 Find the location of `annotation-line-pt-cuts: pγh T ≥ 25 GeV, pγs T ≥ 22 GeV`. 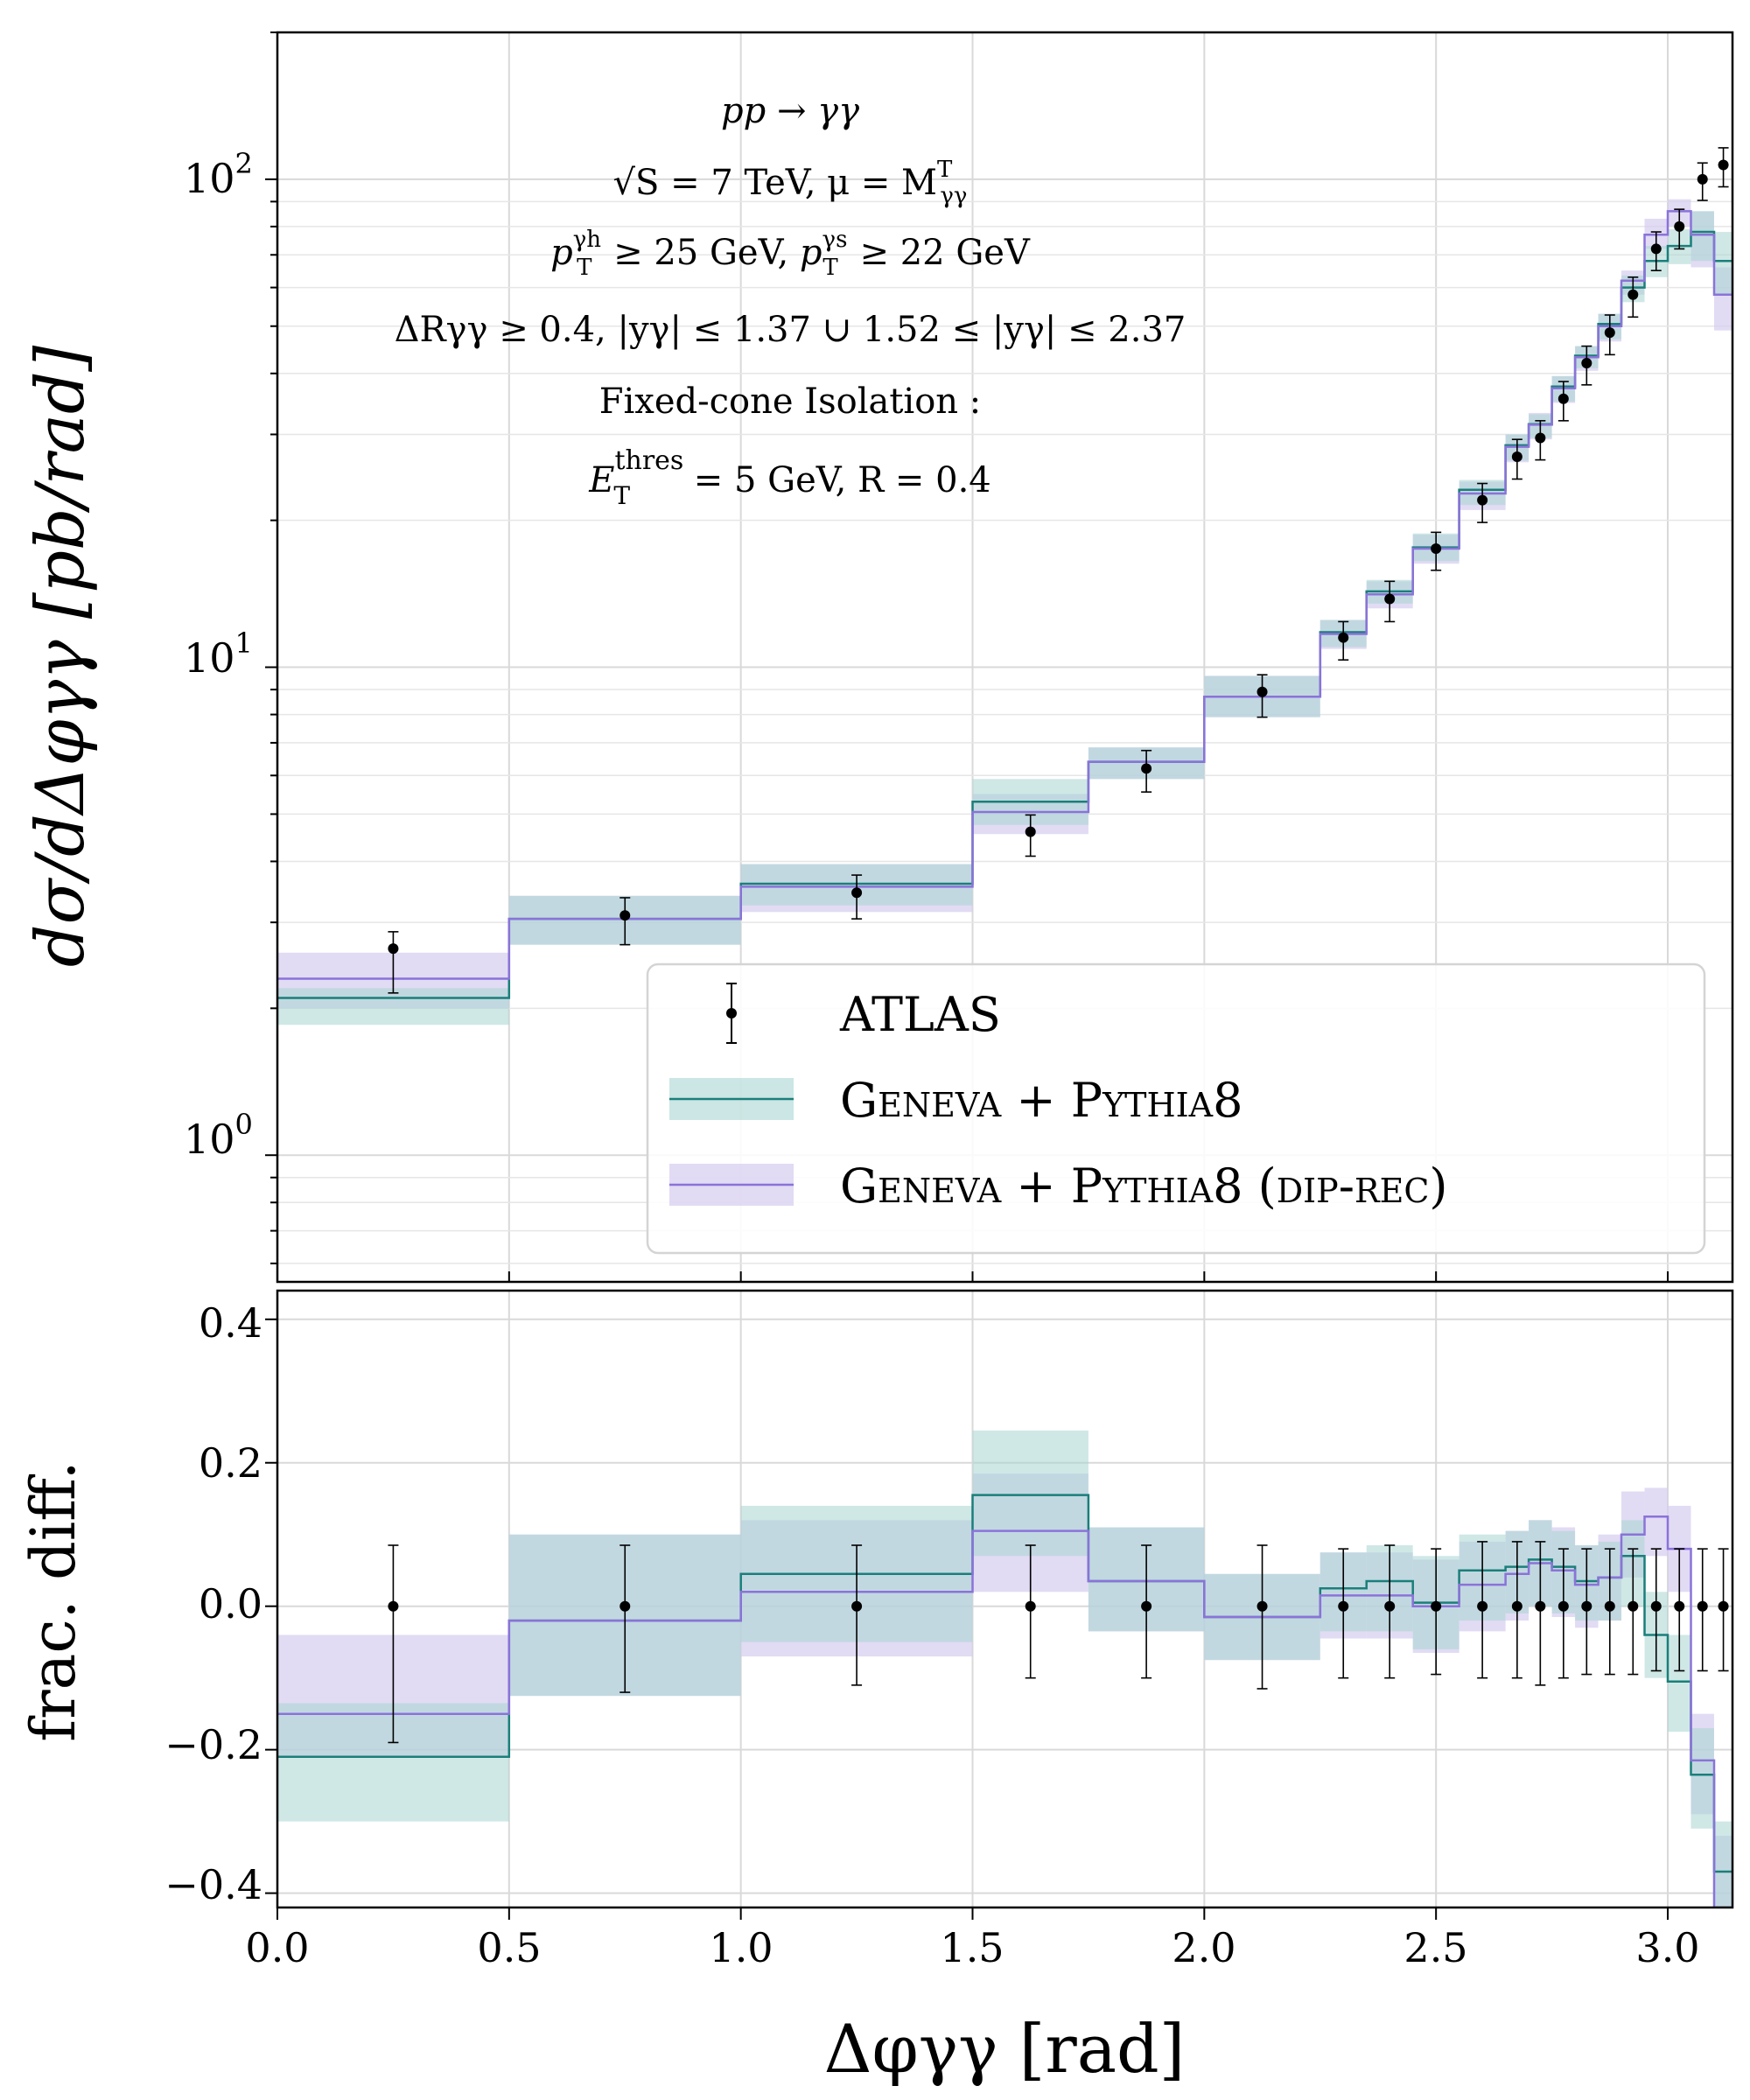

annotation-line-pt-cuts: pγh T ≥ 25 GeV, pγs T ≥ 22 GeV is located at coordinates (790, 254).